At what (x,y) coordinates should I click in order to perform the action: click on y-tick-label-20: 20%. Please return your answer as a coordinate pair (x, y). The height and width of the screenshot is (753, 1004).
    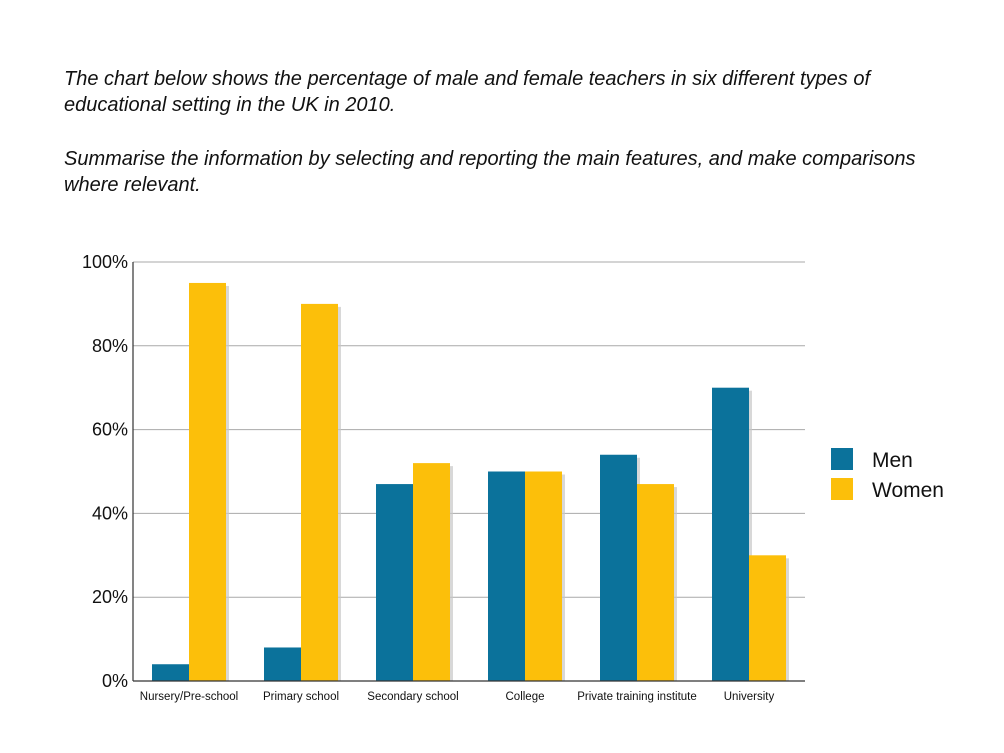
    Looking at the image, I should click on (110, 597).